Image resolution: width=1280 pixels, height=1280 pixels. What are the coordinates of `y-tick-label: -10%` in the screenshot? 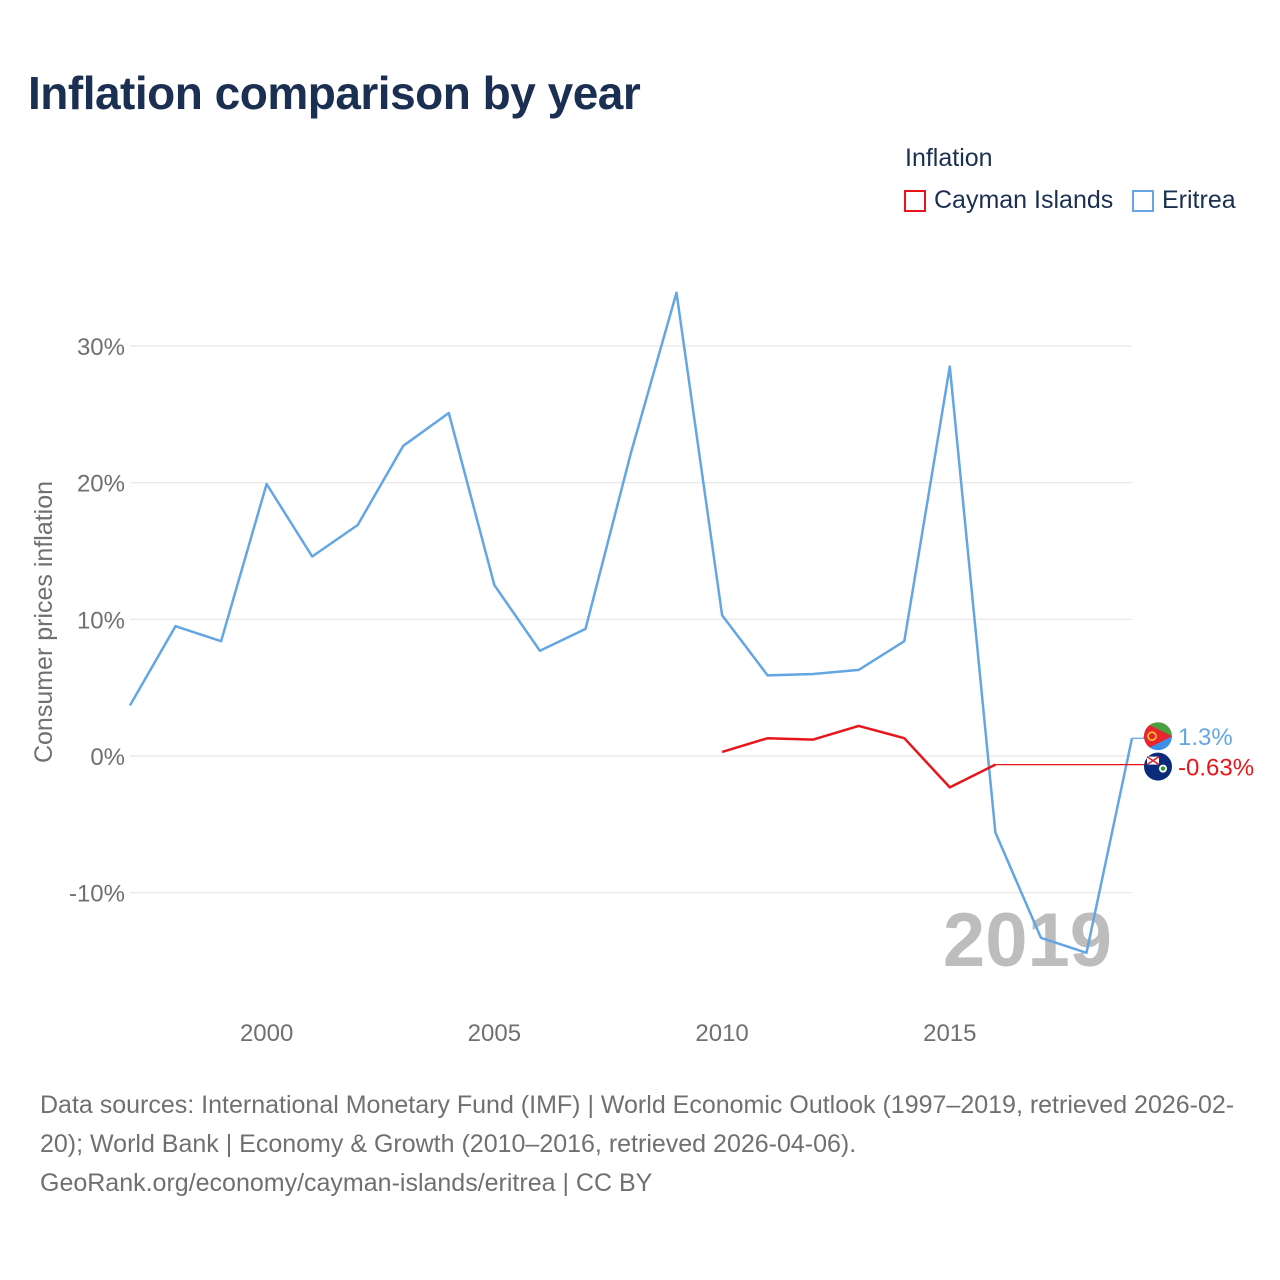 It's located at (97, 894).